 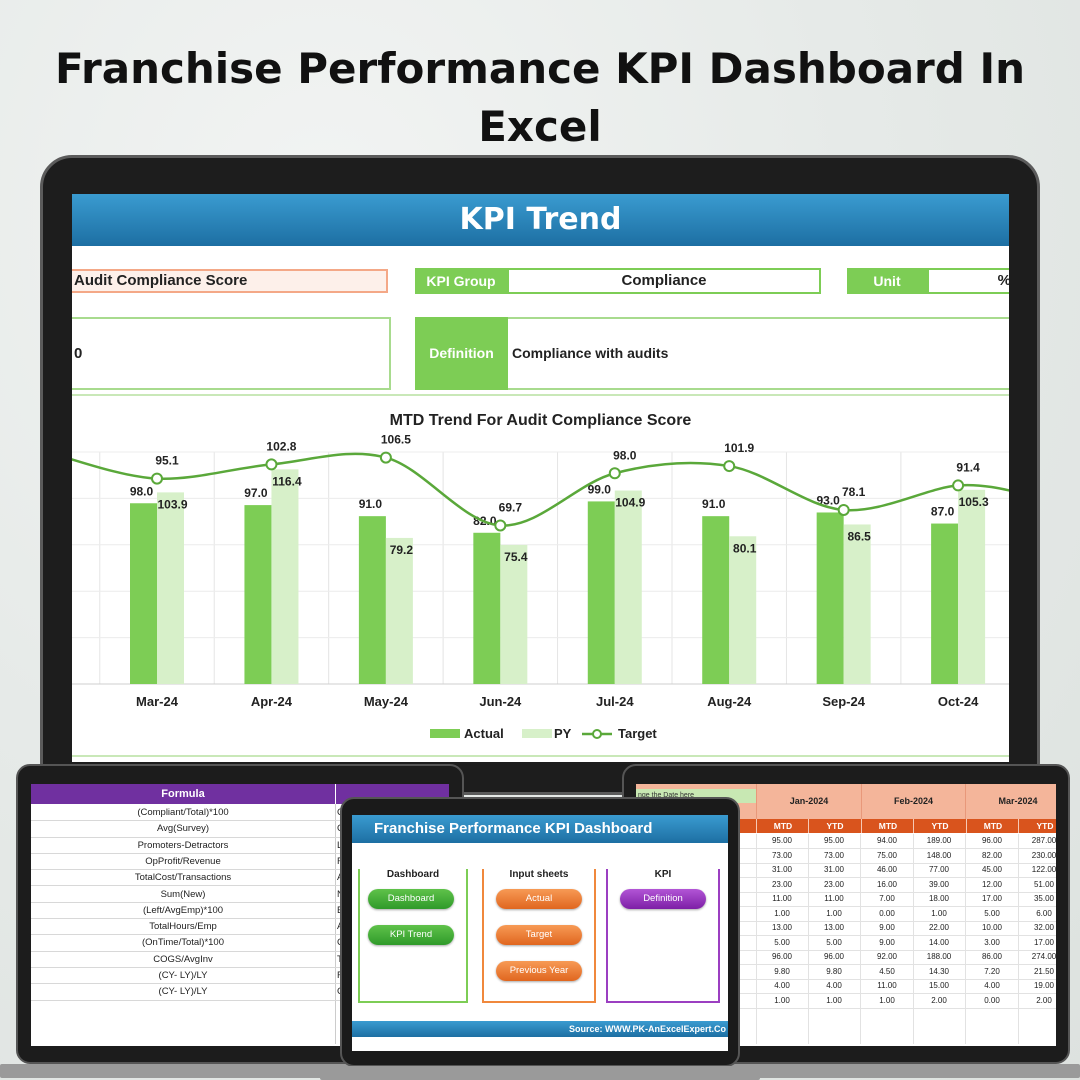 I want to click on data-cell: 7.20, so click(x=992, y=971).